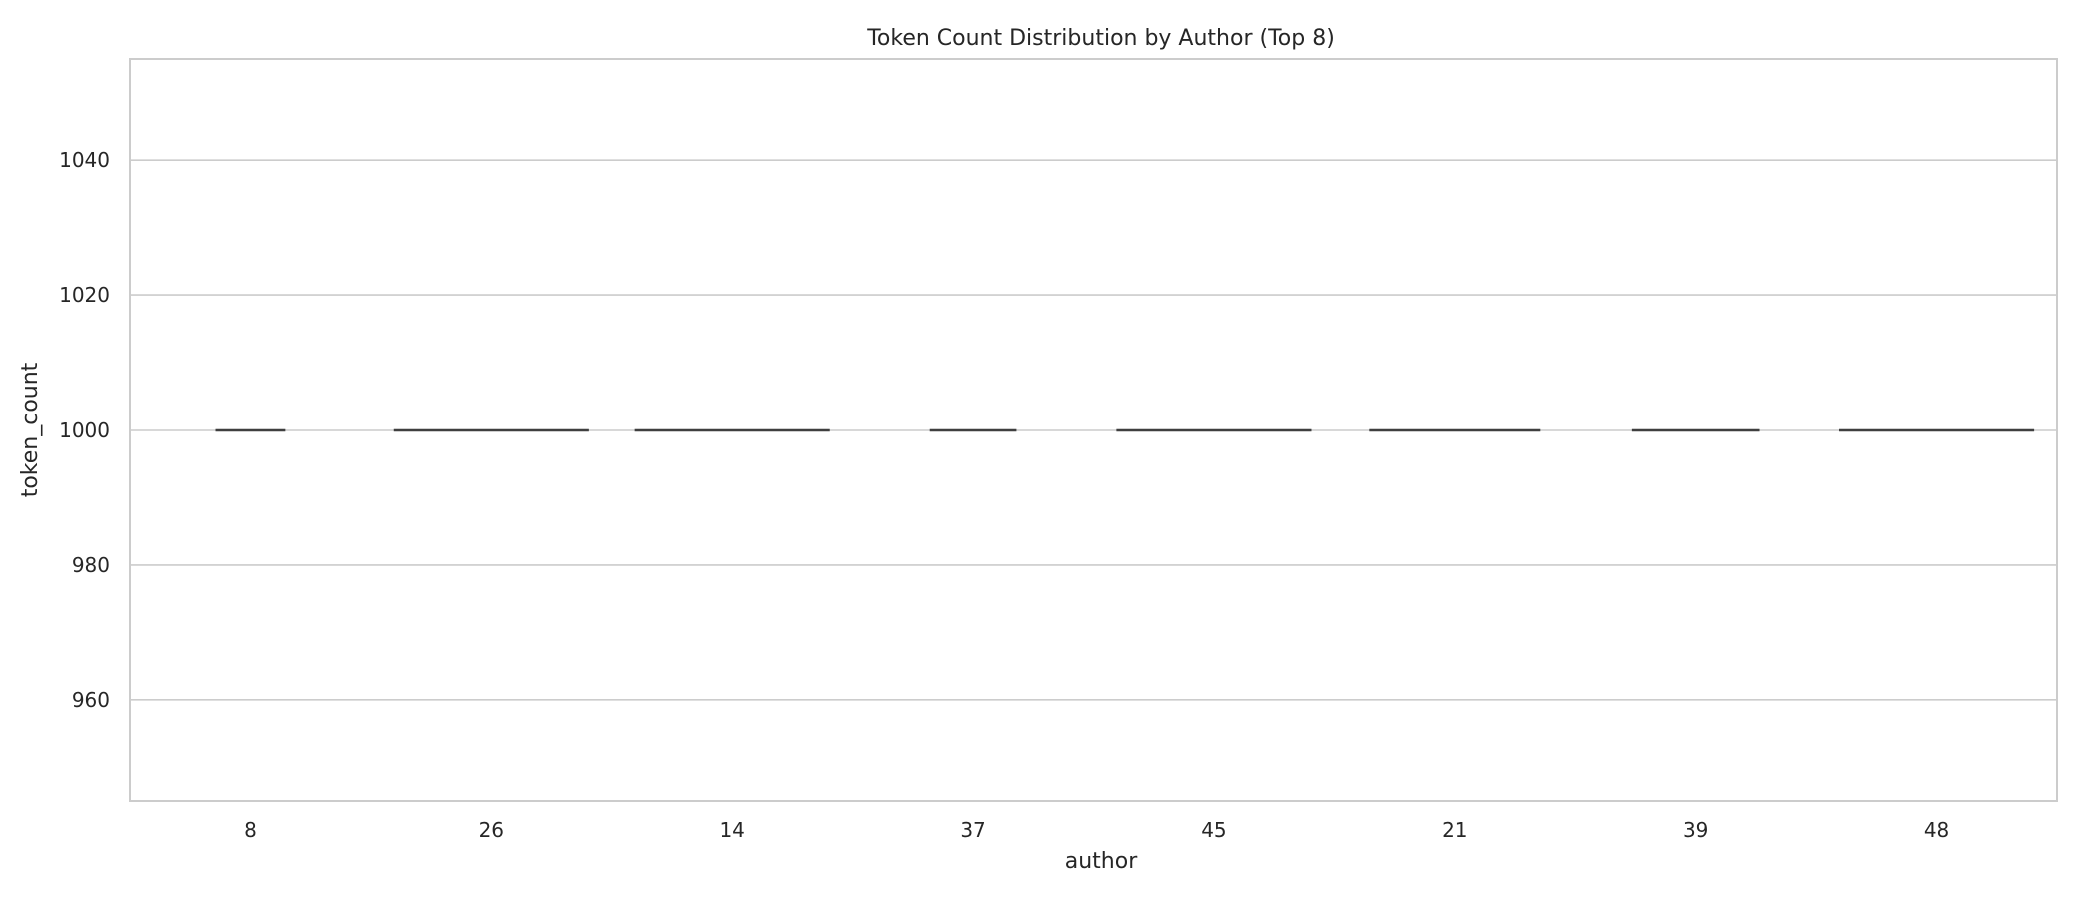 This screenshot has width=2100, height=900. Describe the element at coordinates (1454, 830) in the screenshot. I see `x-tick-label: 21` at that location.